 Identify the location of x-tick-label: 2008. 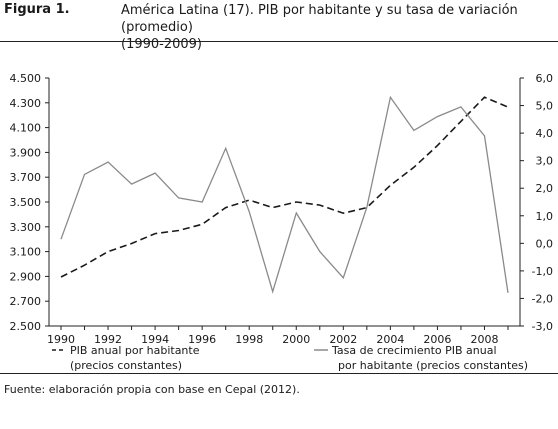
(484, 339).